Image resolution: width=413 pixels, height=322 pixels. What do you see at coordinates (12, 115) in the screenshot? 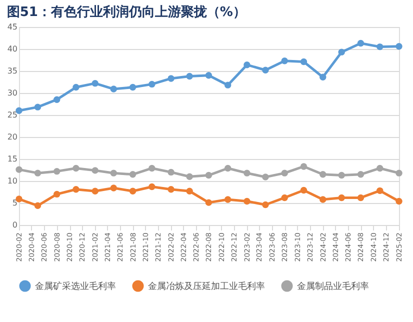
I see `y-tick-label: 25` at bounding box center [12, 115].